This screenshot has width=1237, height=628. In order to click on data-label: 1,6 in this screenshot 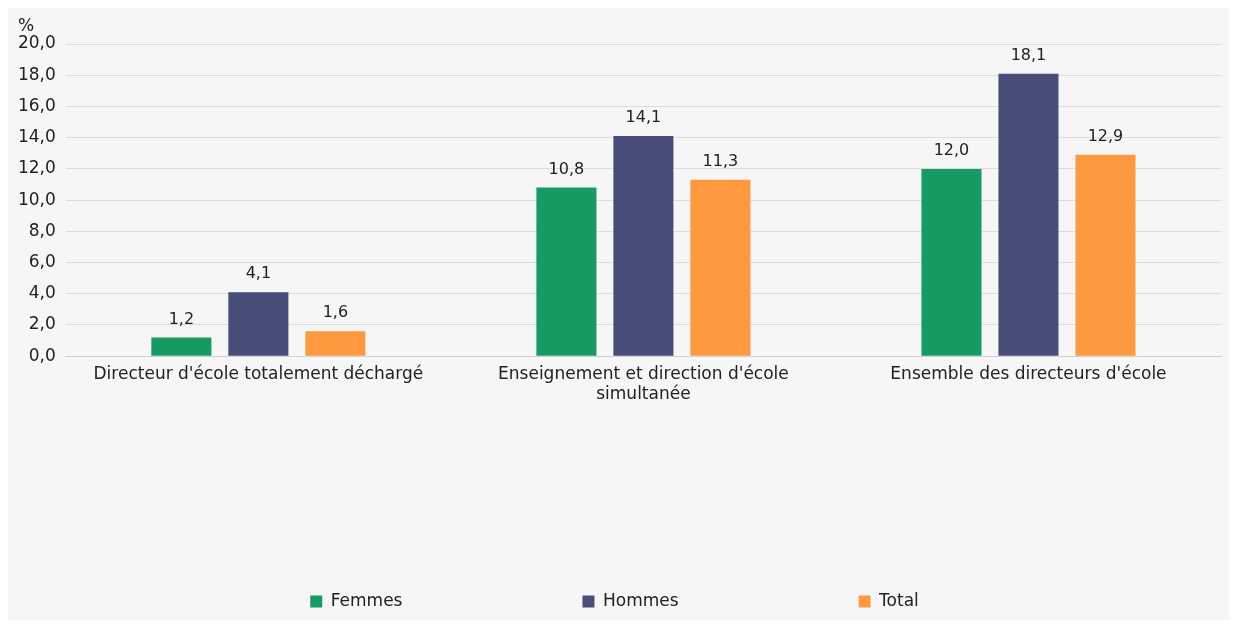, I will do `click(335, 312)`.